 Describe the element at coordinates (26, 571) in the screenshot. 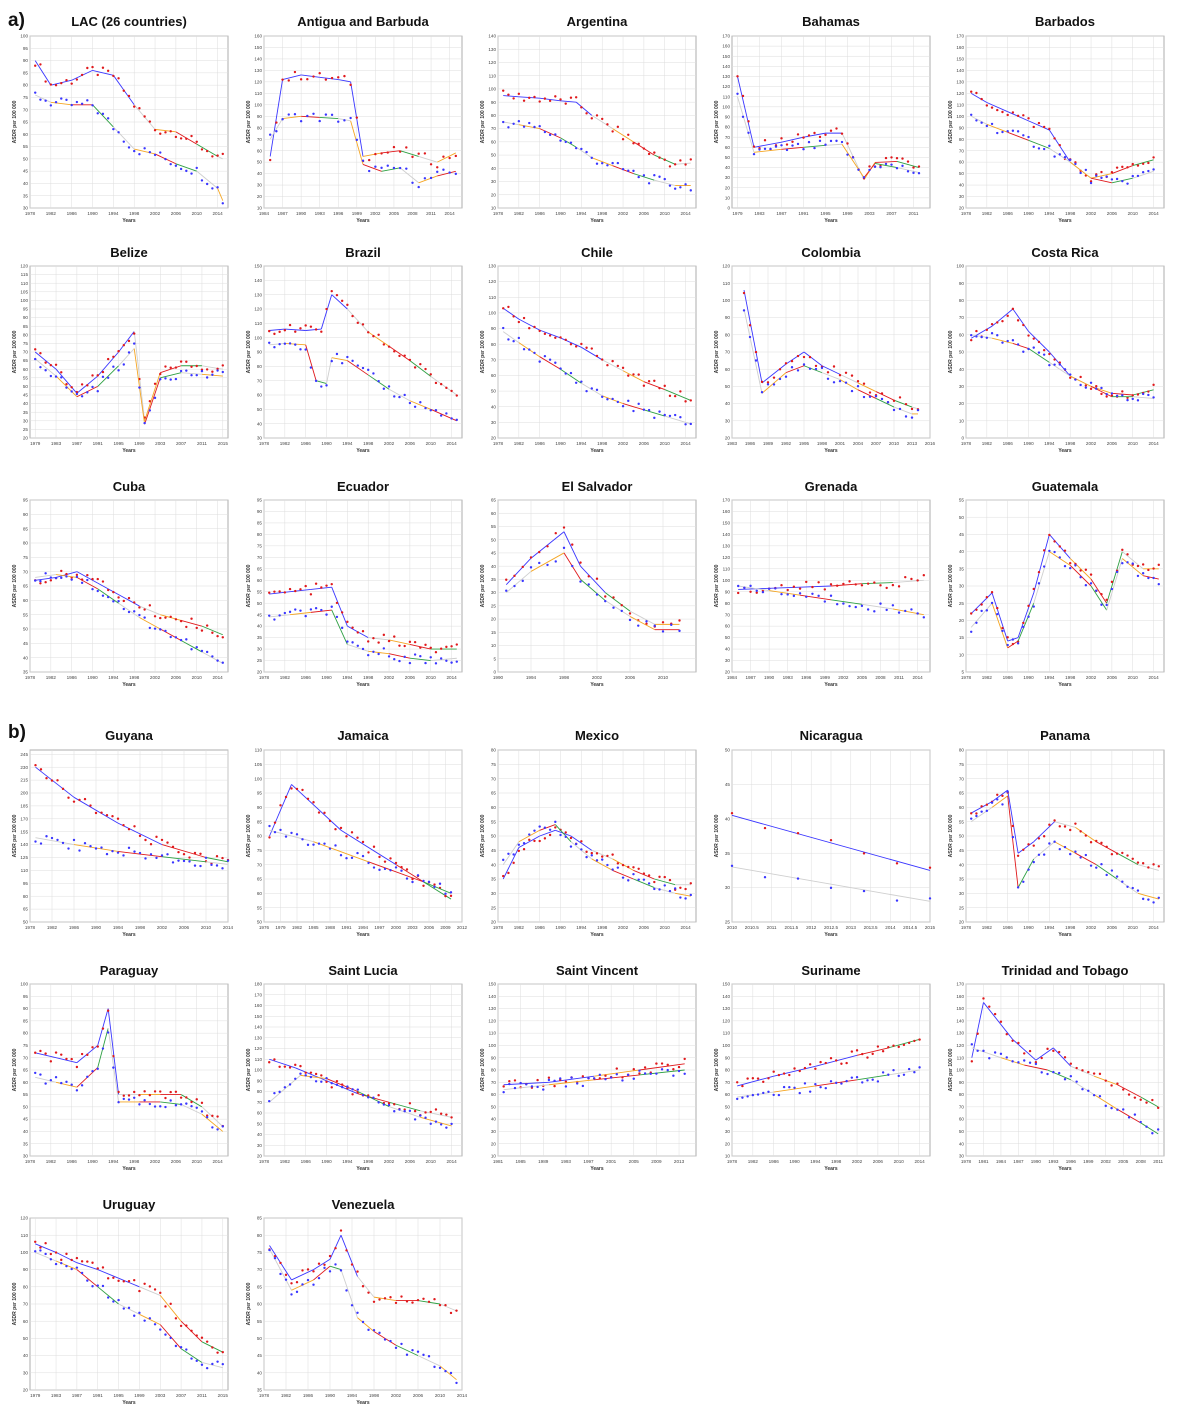

I see `y-tick-label: 70` at that location.